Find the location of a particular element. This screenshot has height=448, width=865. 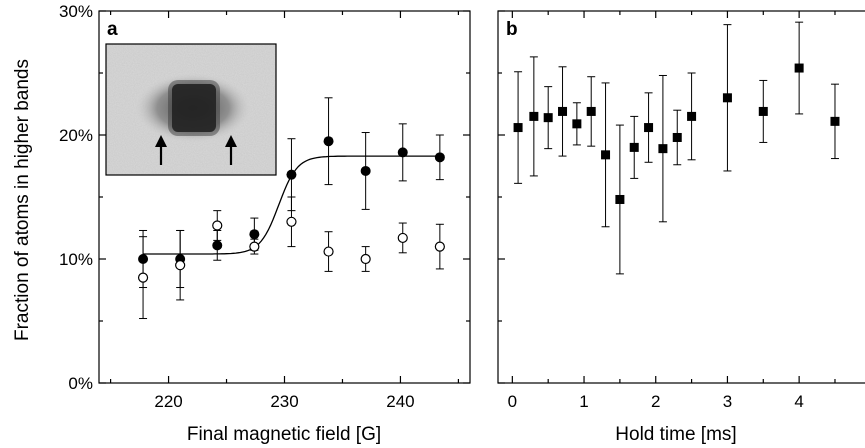

x-tick-label: 2 is located at coordinates (655, 401).